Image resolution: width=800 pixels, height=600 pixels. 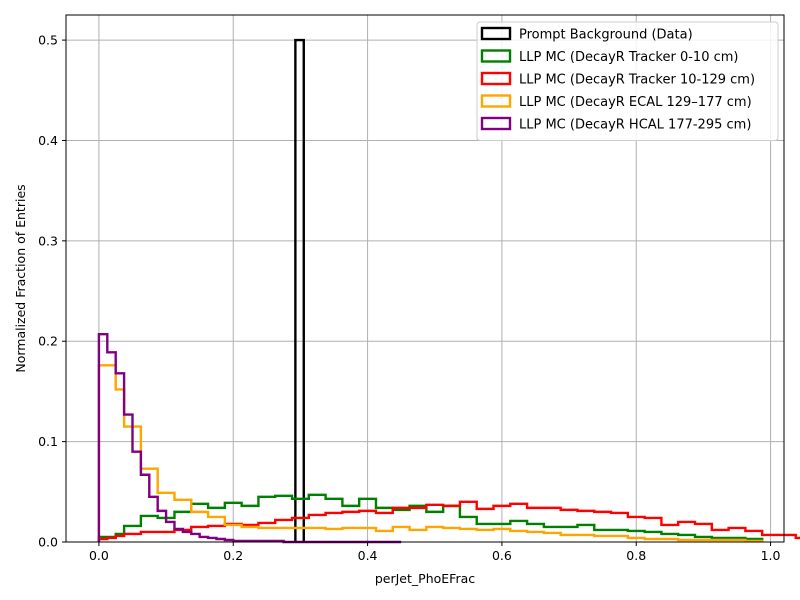 What do you see at coordinates (99, 555) in the screenshot?
I see `x-tick-label: 0.0` at bounding box center [99, 555].